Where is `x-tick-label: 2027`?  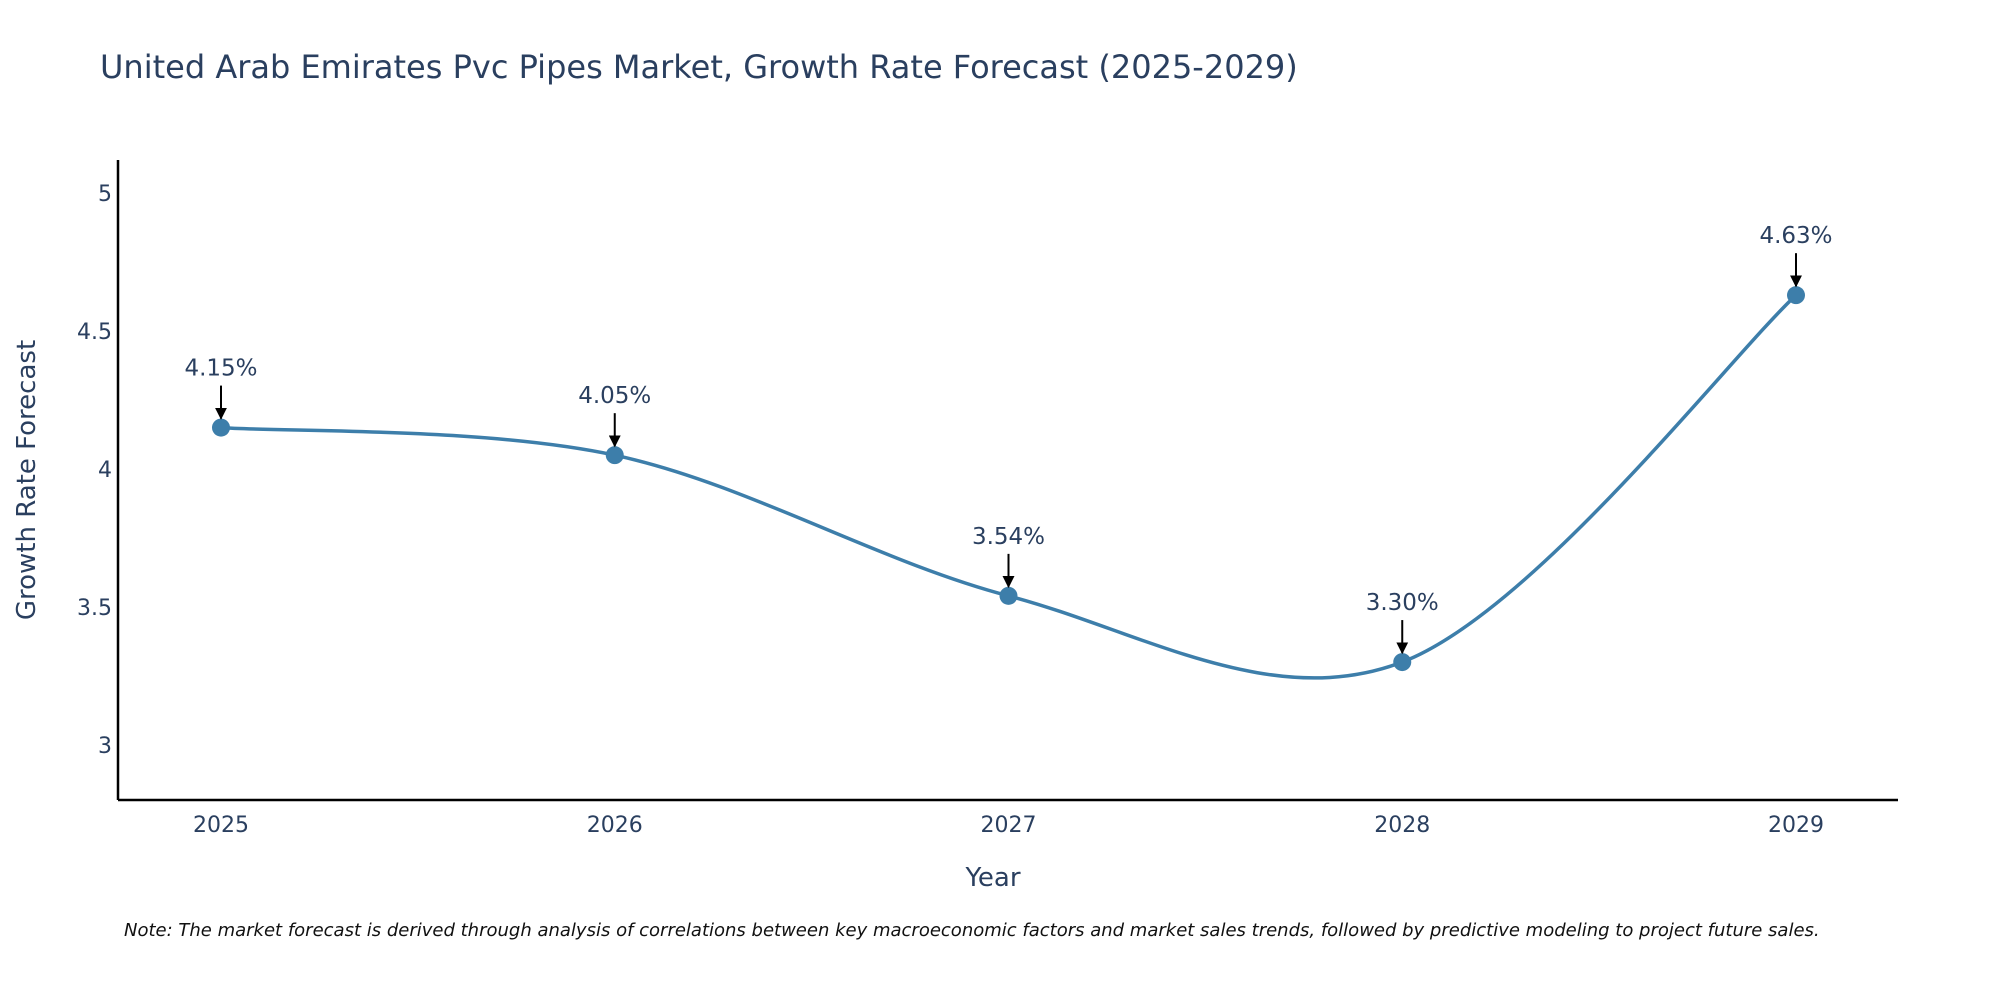
x-tick-label: 2027 is located at coordinates (1009, 825).